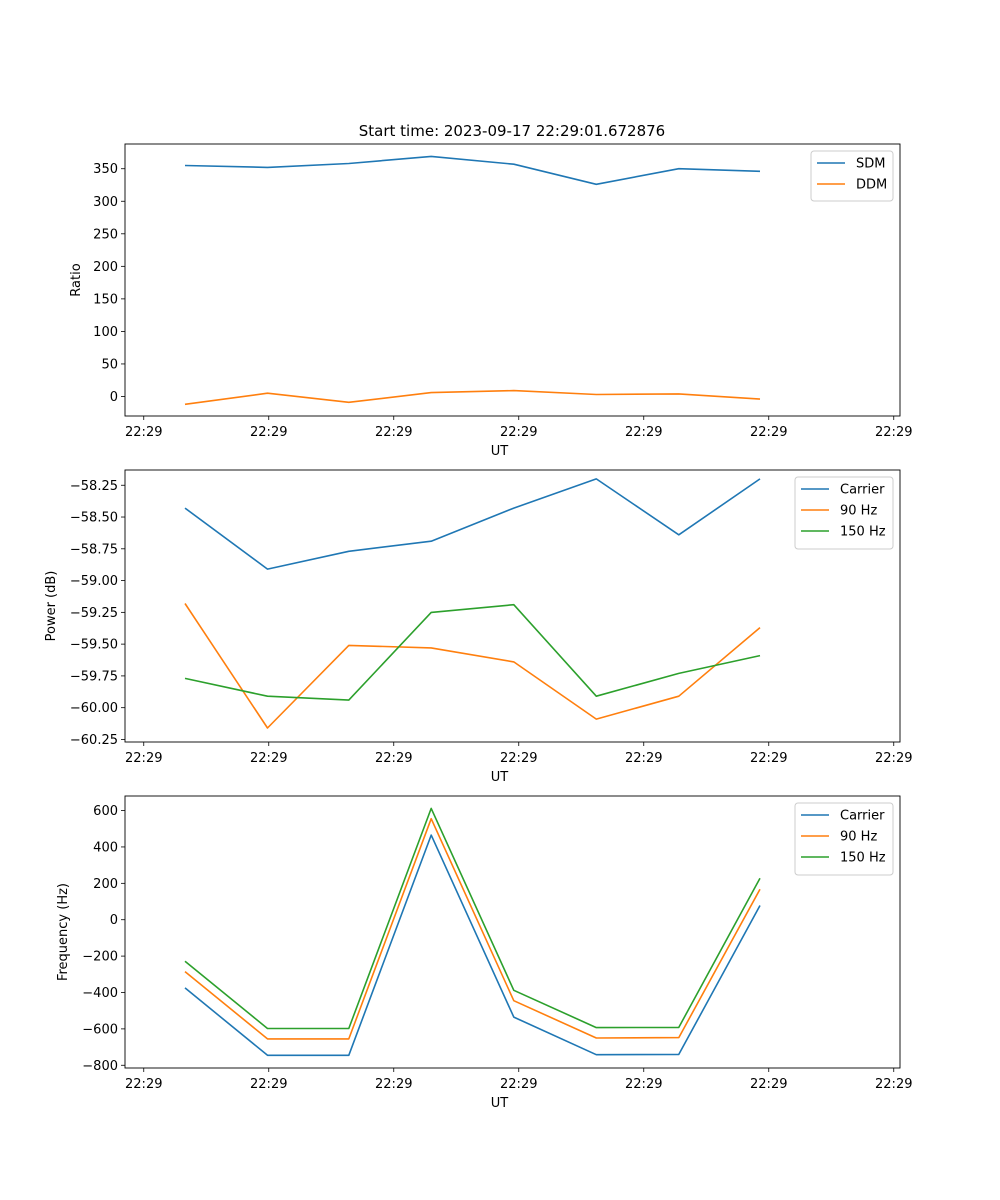  What do you see at coordinates (94, 676) in the screenshot?
I see `y-tick-label: −59.75` at bounding box center [94, 676].